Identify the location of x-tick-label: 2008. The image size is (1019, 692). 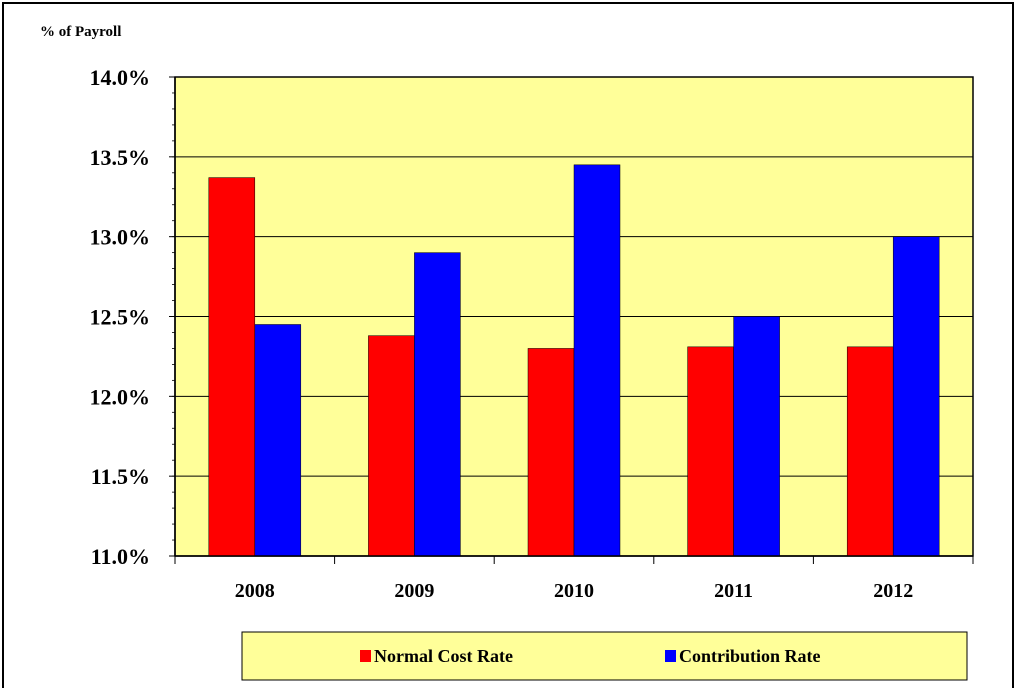
(255, 591).